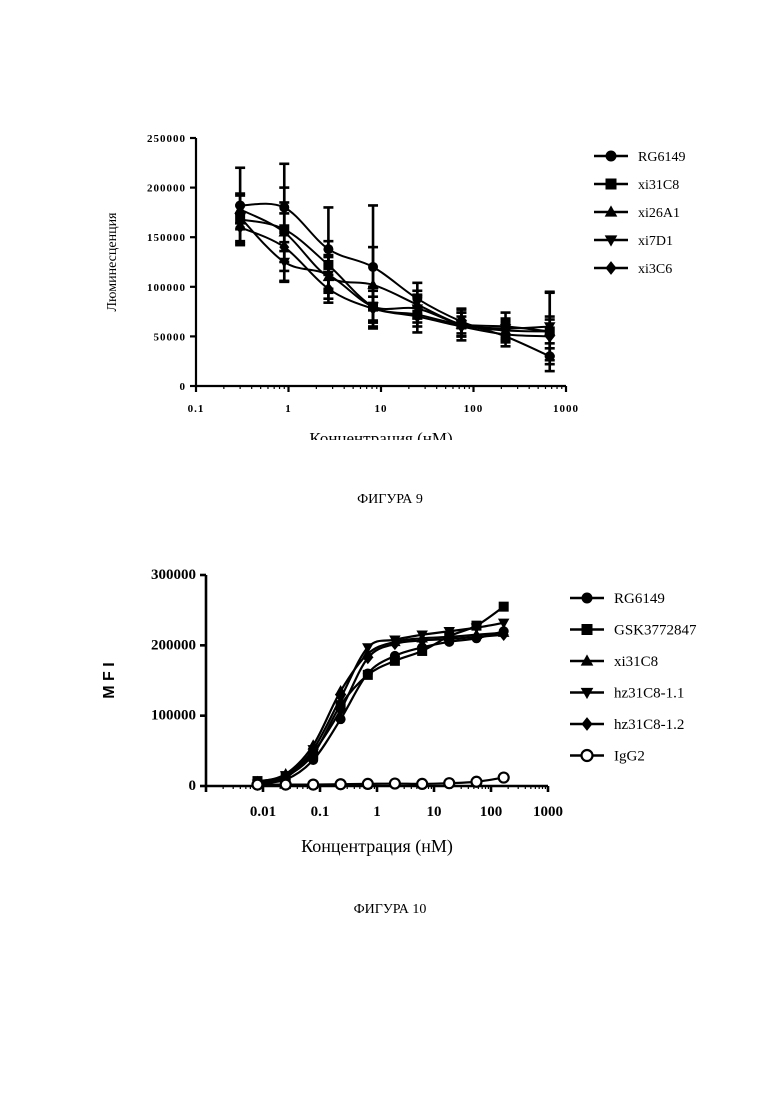 The width and height of the screenshot is (780, 1103). Describe the element at coordinates (637, 213) in the screenshot. I see `legend-item: xi26A1` at that location.